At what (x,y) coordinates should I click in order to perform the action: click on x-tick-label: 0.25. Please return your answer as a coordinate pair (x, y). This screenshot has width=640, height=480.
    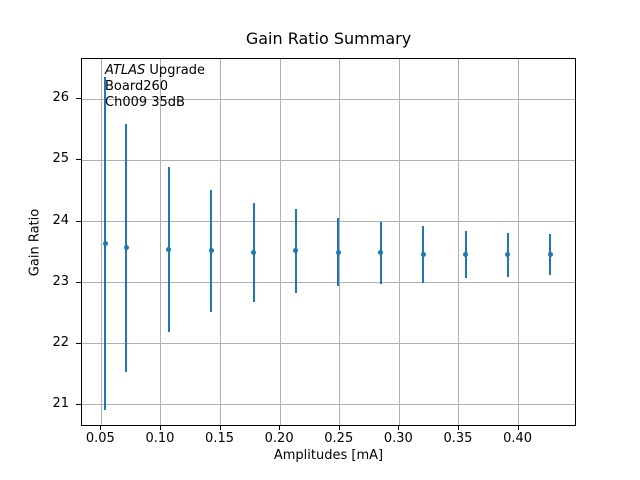
    Looking at the image, I should click on (339, 438).